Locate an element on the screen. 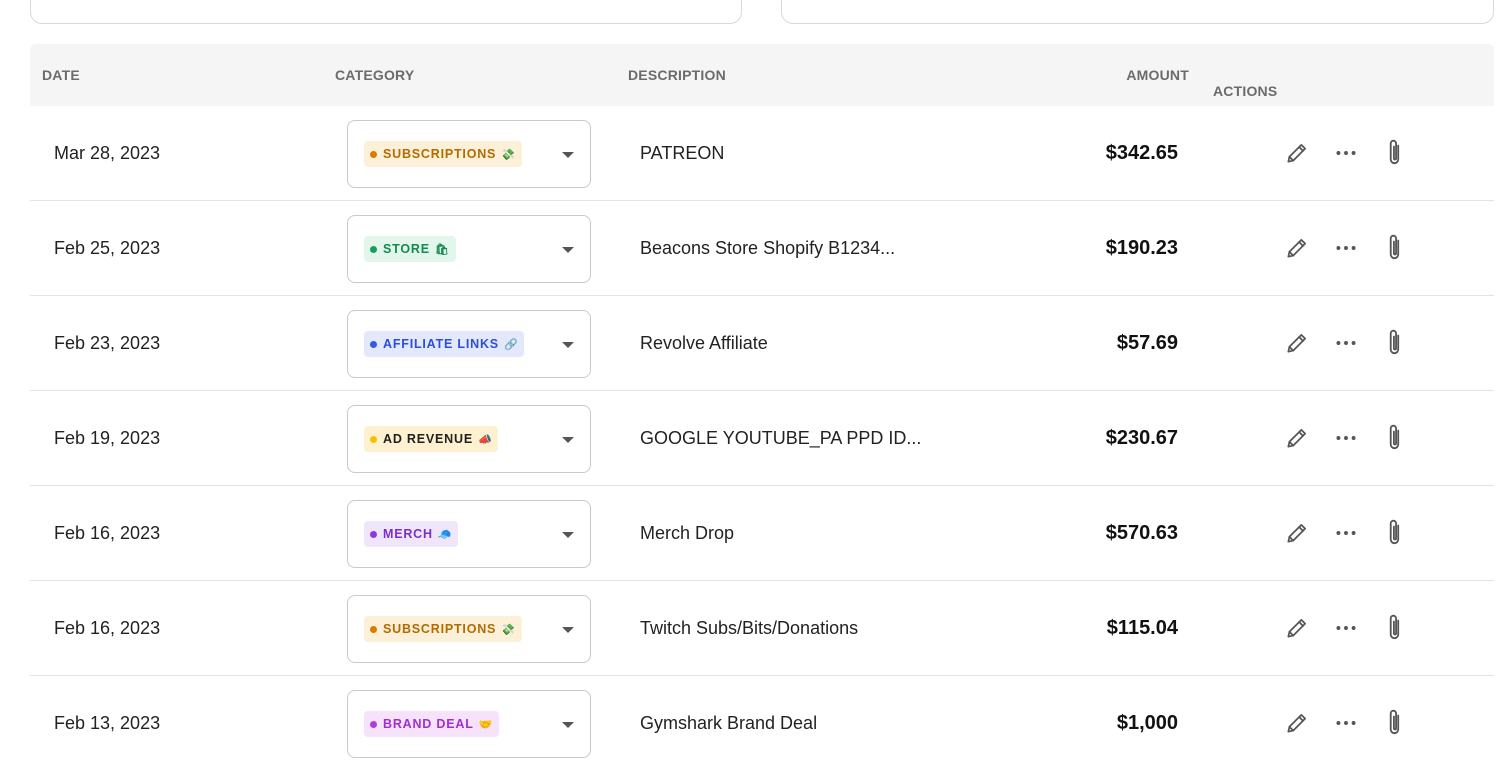  row-description: Gymshark Brand Deal is located at coordinates (729, 722).